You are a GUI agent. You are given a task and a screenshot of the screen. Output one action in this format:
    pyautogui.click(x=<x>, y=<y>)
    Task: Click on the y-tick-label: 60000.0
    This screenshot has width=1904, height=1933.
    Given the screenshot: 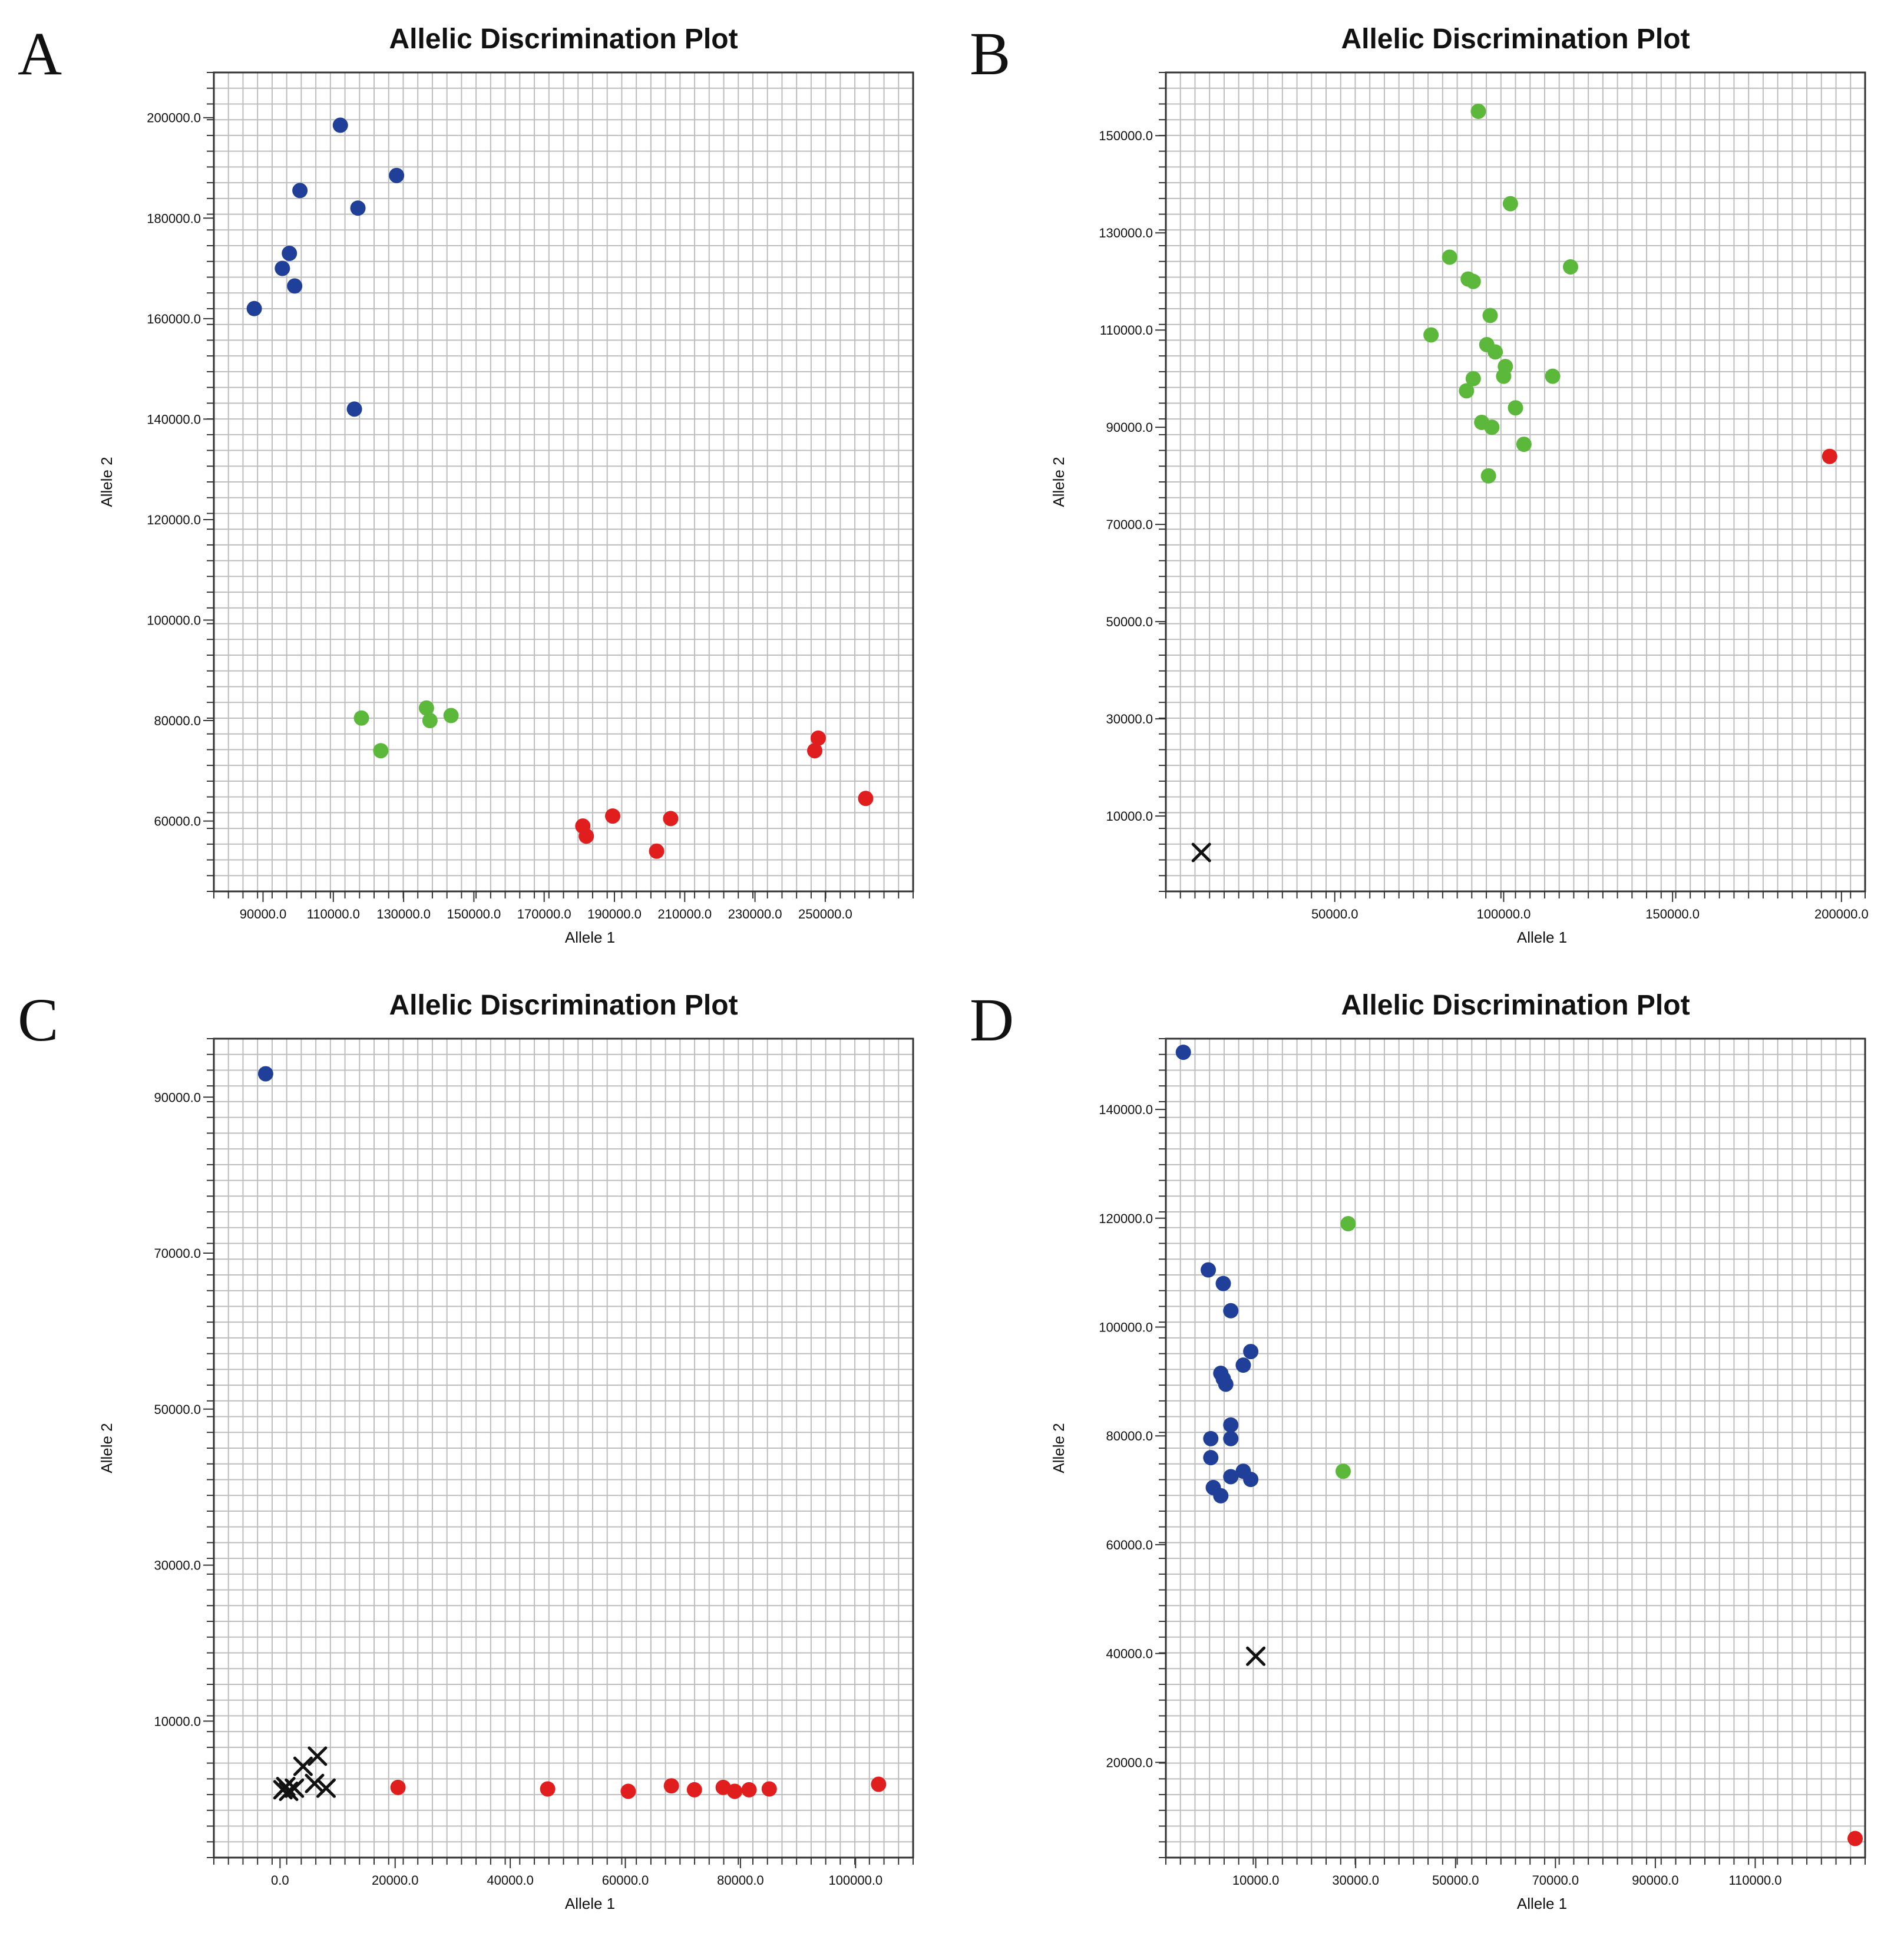 What is the action you would take?
    pyautogui.click(x=1129, y=1545)
    